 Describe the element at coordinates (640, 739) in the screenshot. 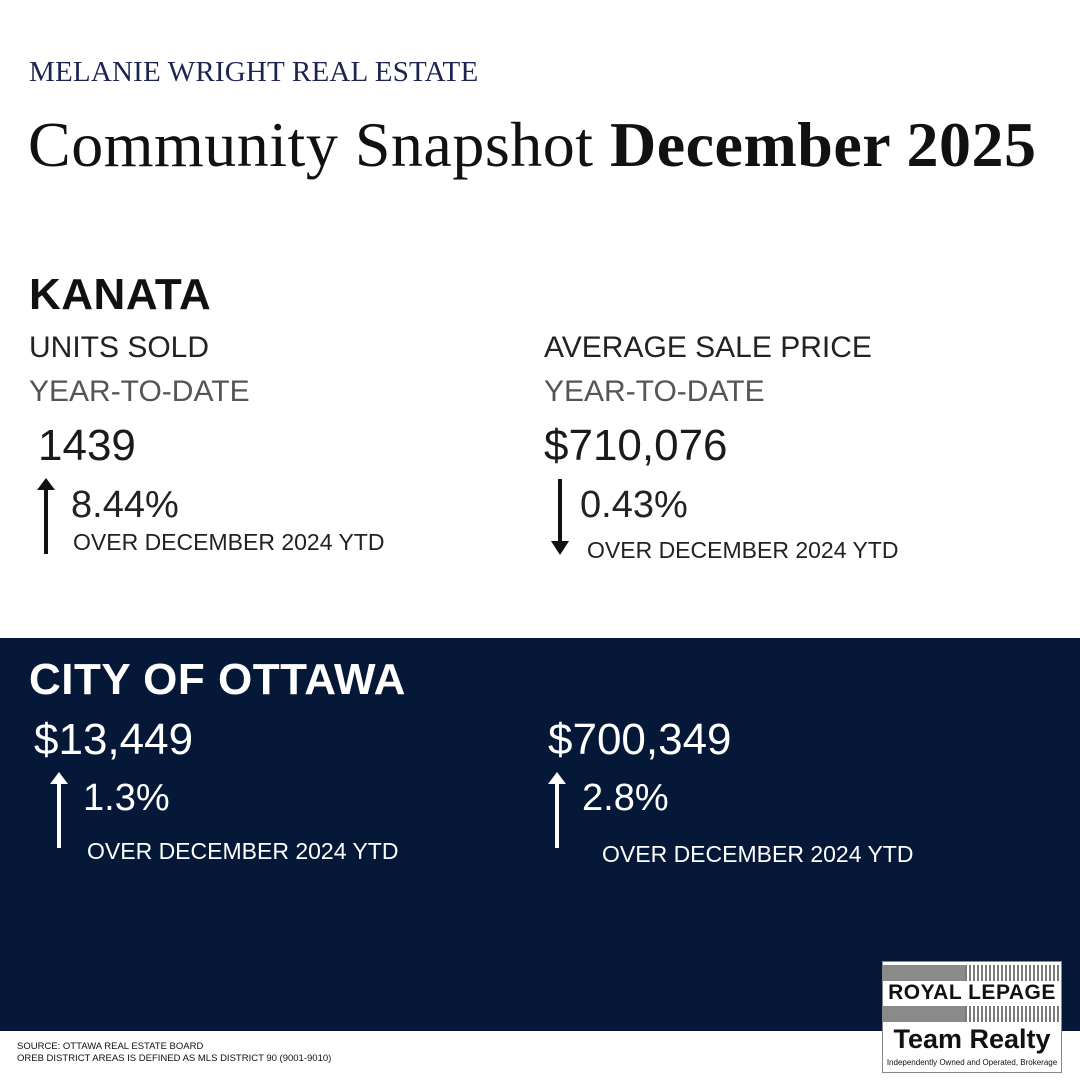

I see `ottawa-price-value: $700,349` at that location.